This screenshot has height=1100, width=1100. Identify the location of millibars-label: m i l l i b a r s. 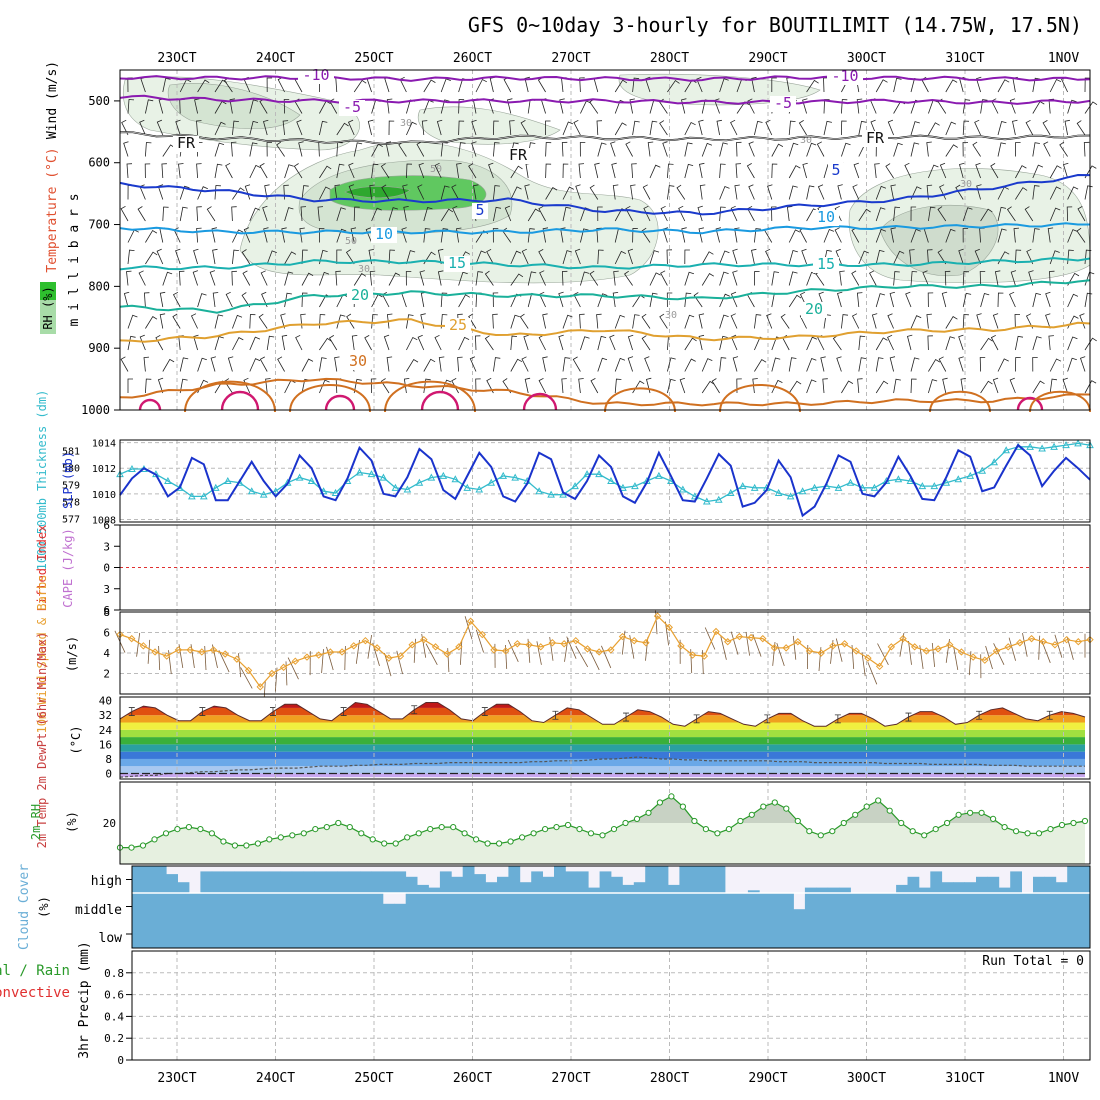
(74, 259).